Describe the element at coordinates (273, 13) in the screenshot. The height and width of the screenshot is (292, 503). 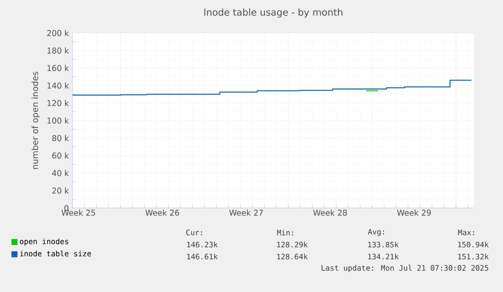
I see `chart-title: Inode table usage - by month` at that location.